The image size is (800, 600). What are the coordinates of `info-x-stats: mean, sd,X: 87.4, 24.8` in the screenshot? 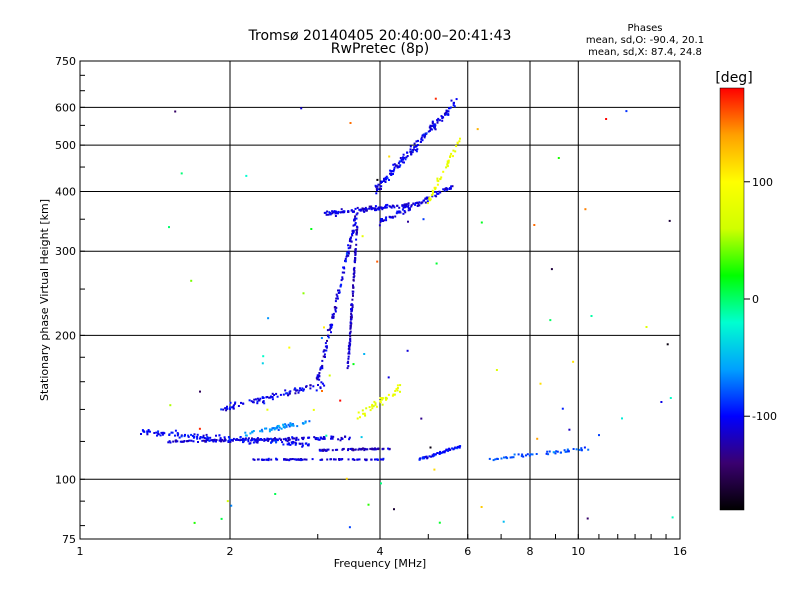 It's located at (645, 52).